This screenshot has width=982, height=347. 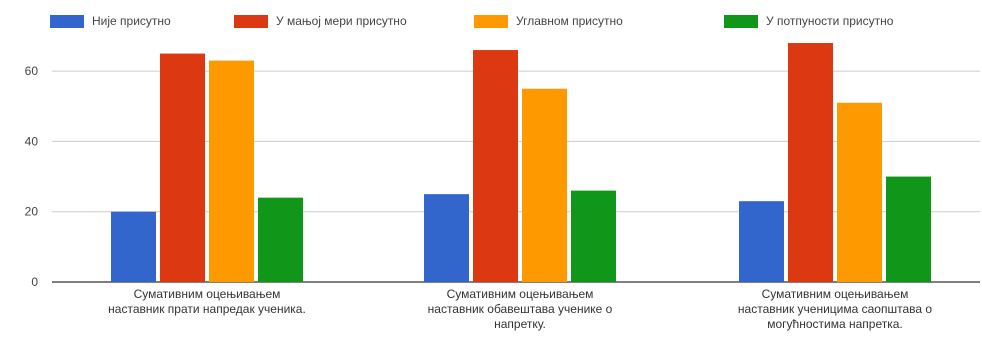 What do you see at coordinates (207, 309) in the screenshot?
I see `x-category-label-line: наставник прати напредак ученика.` at bounding box center [207, 309].